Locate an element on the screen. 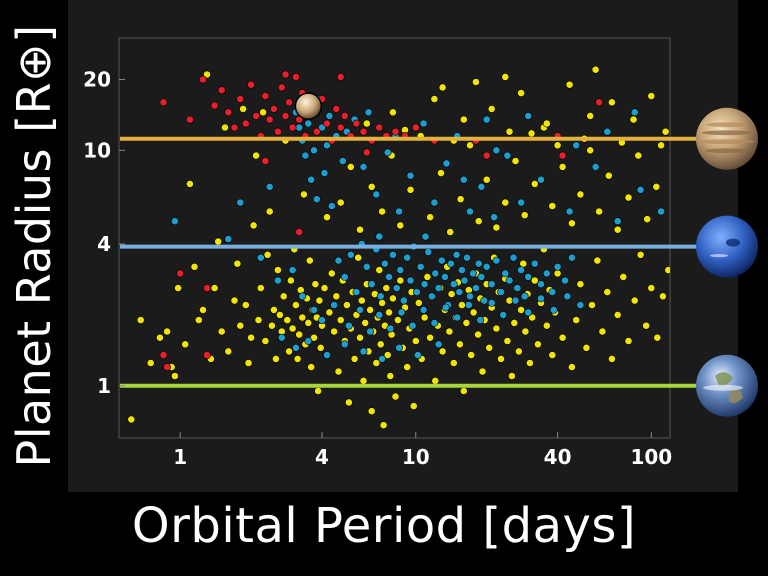  highlight-marker is located at coordinates (308, 106).